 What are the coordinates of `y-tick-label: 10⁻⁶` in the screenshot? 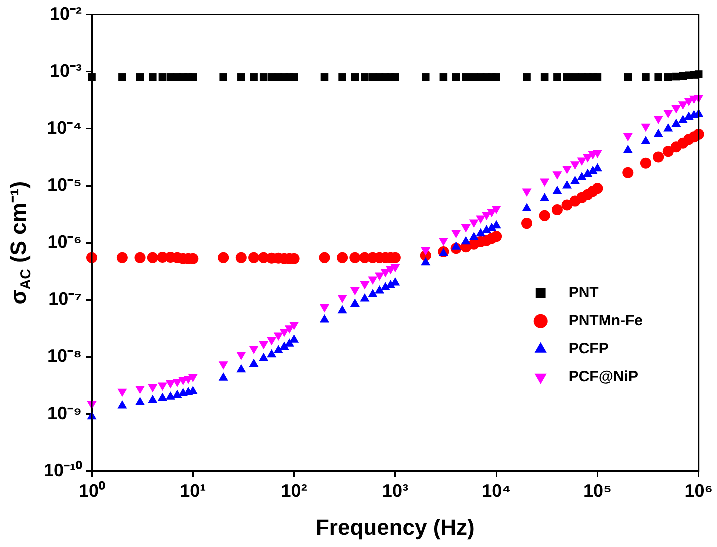 It's located at (65, 242).